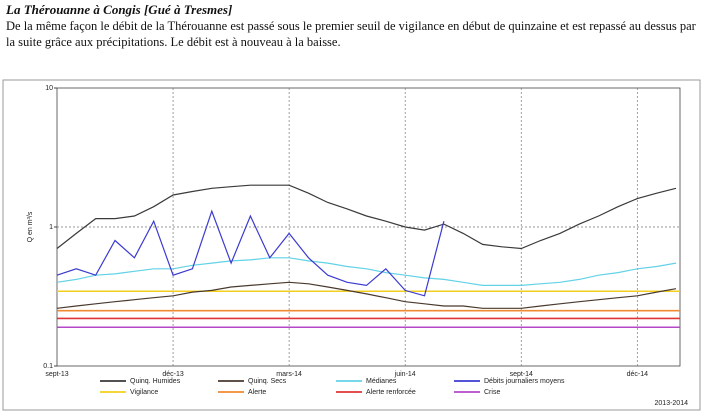  Describe the element at coordinates (30, 226) in the screenshot. I see `y-axis-label: Q en m³/s` at that location.